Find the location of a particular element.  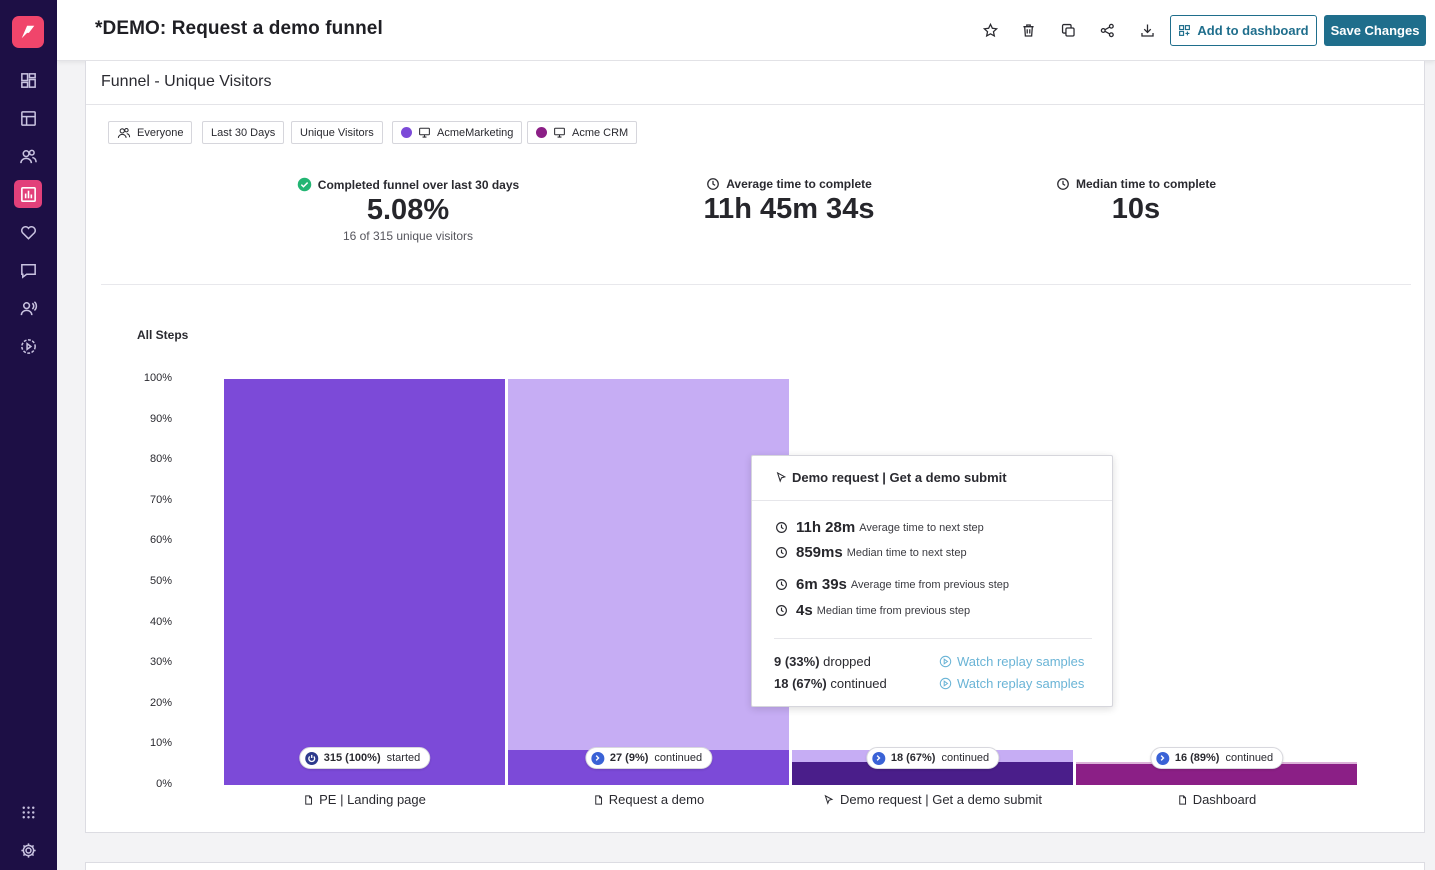

app-filter-acmemarketing: AcmeMarketing is located at coordinates (457, 132).